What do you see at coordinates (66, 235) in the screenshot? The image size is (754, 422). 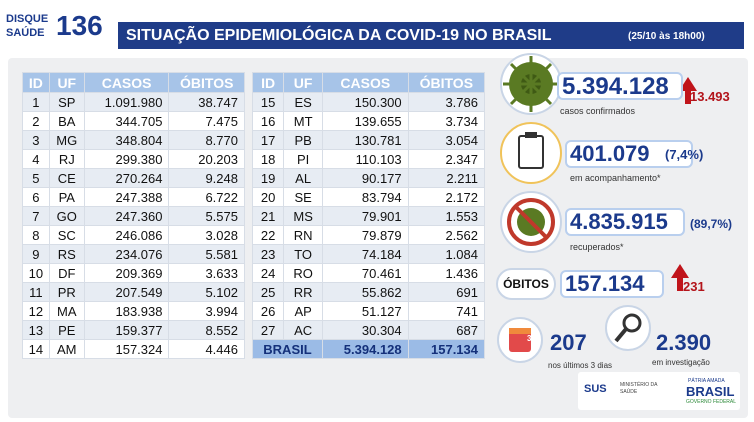 I see `cell: SC` at bounding box center [66, 235].